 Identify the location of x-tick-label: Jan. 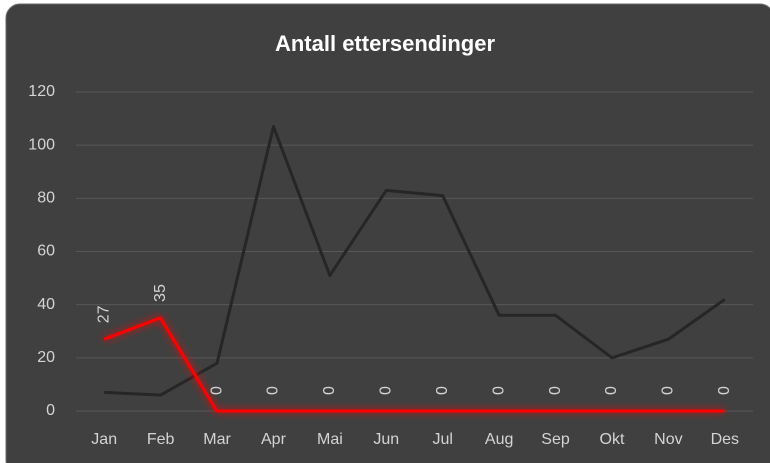
(104, 439).